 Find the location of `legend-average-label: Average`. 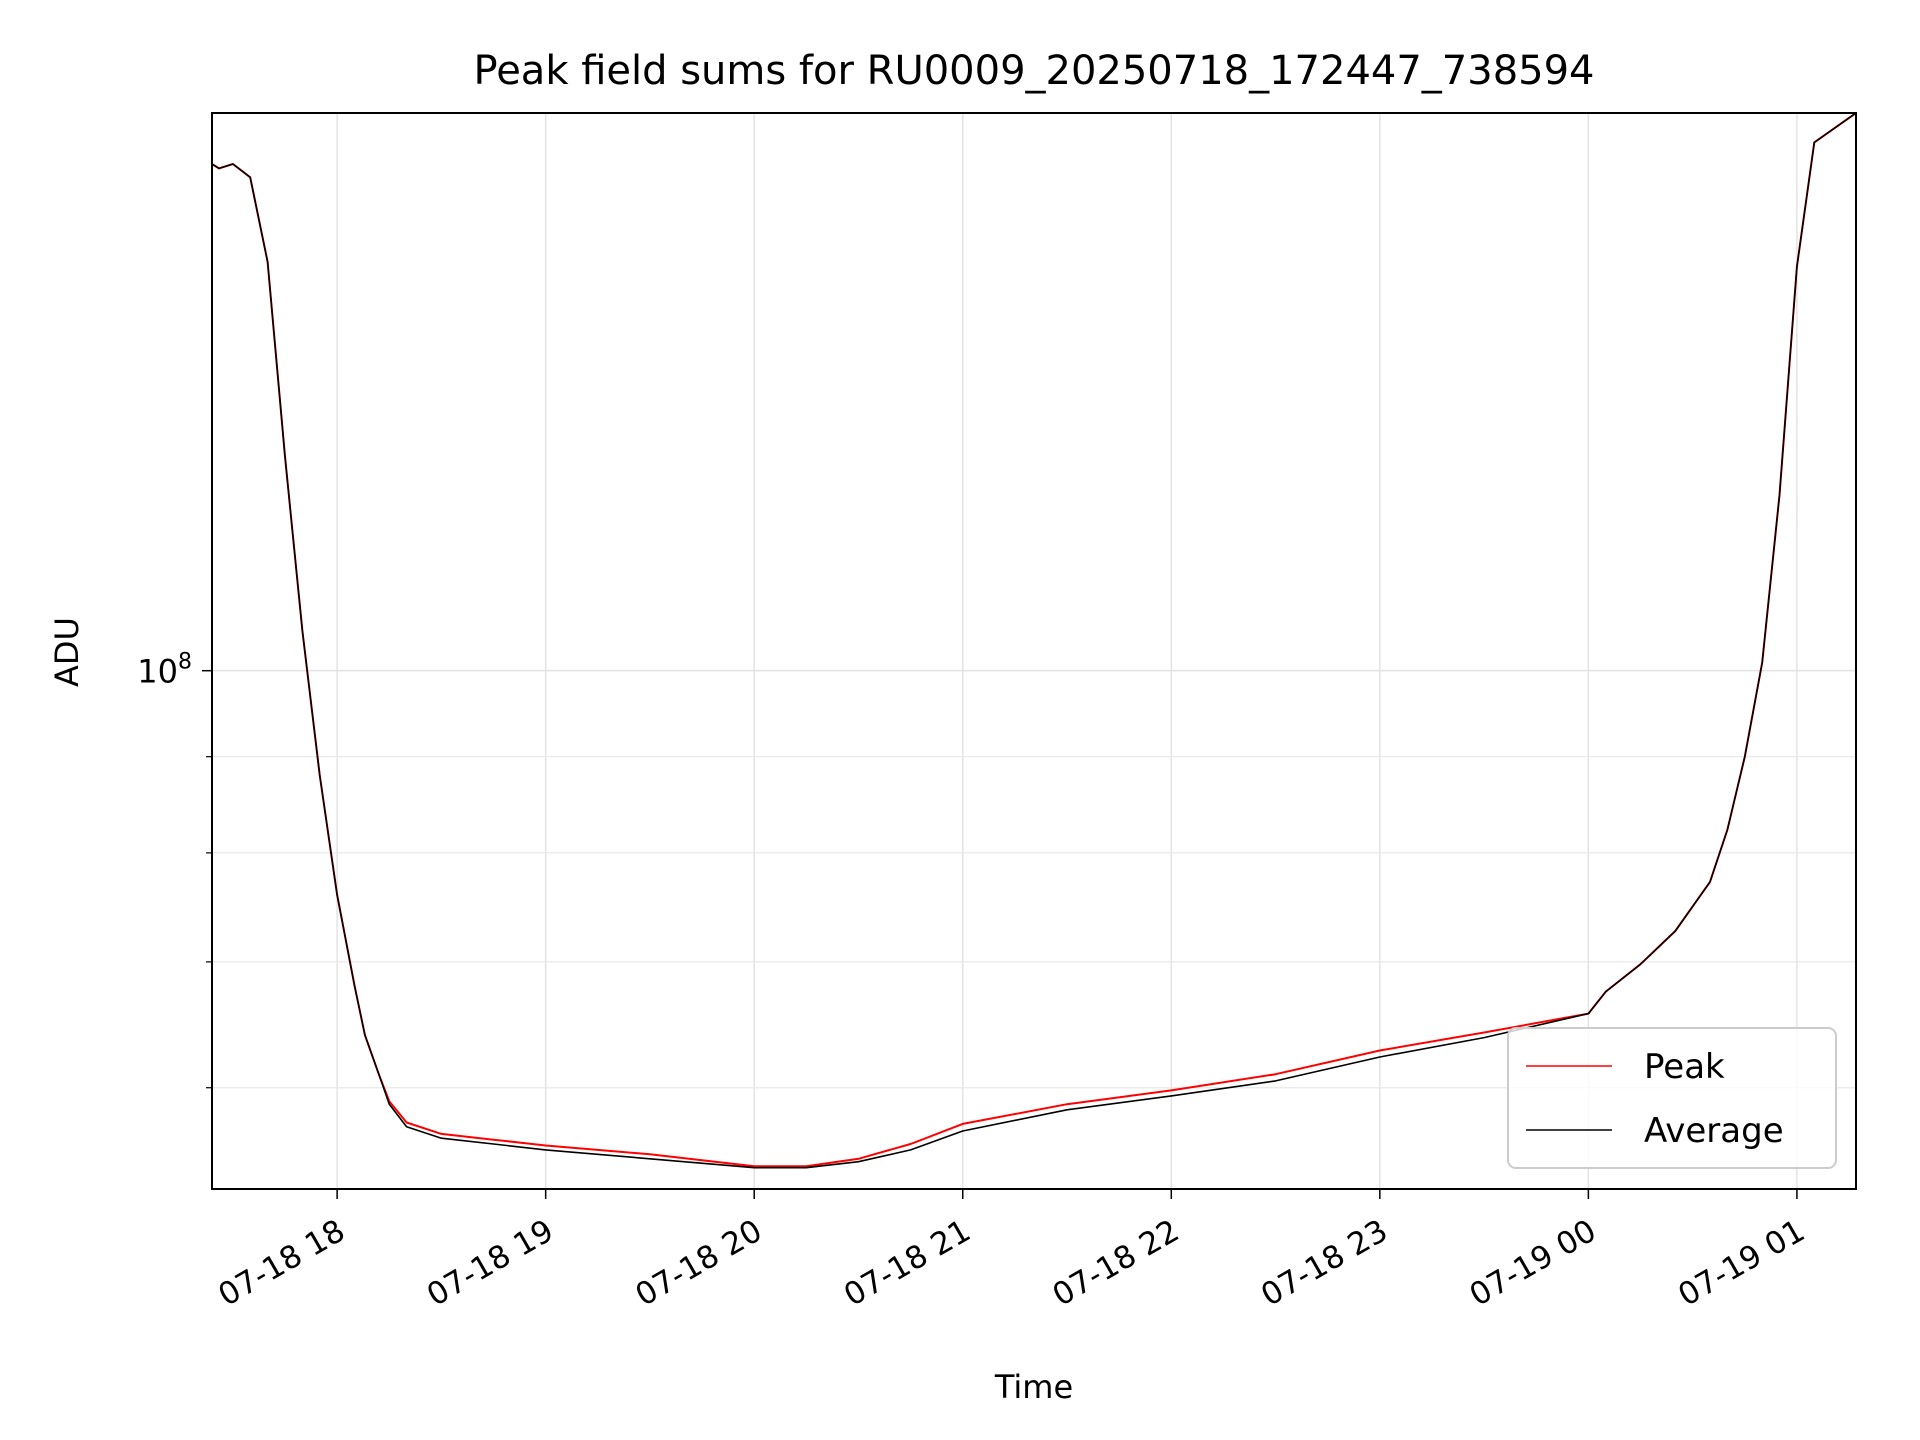

legend-average-label: Average is located at coordinates (1714, 1131).